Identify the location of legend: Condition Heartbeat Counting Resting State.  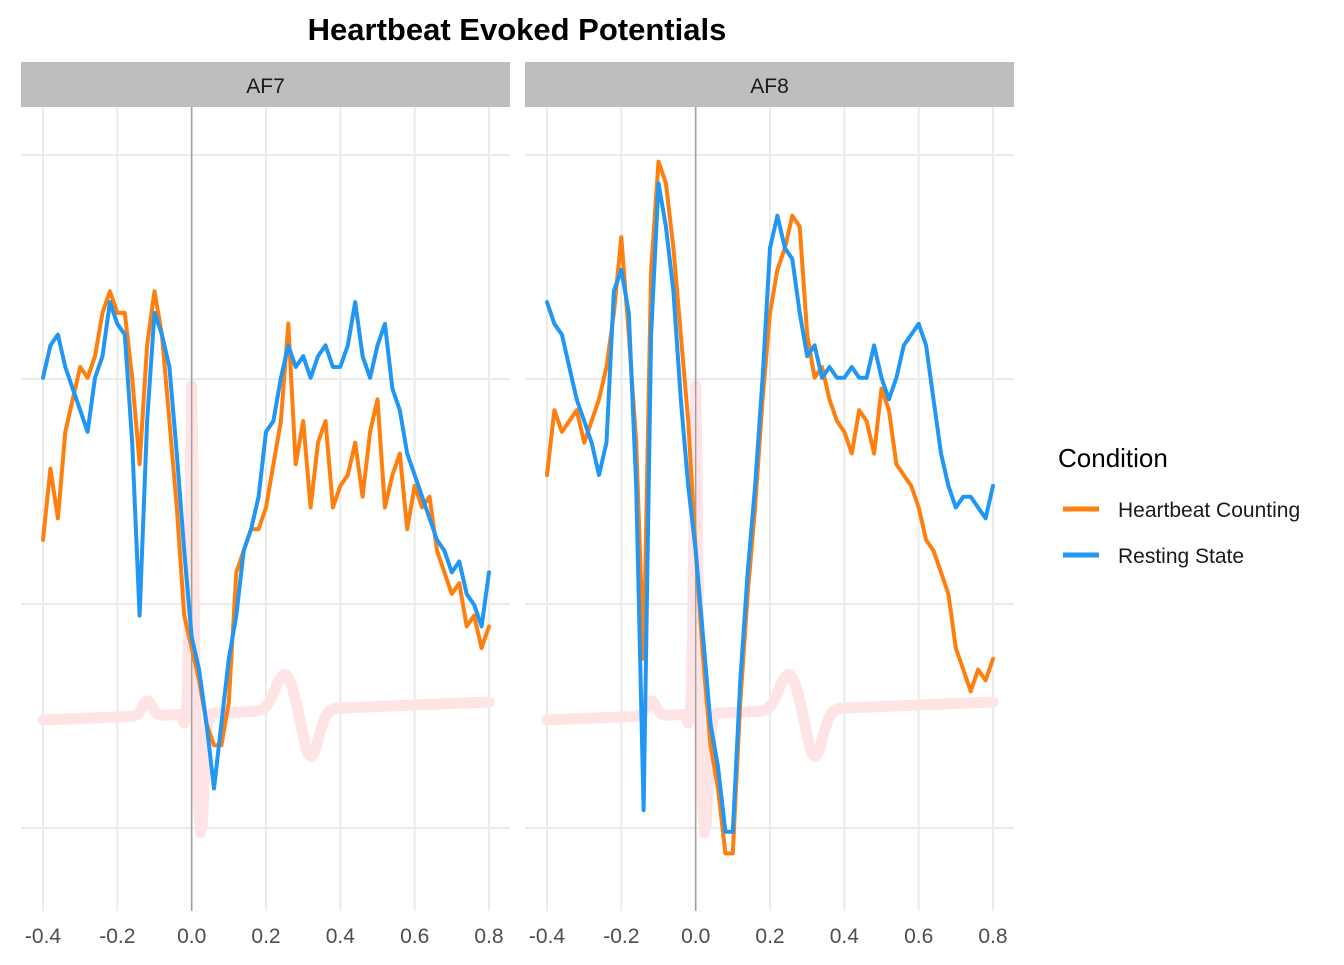
(1179, 505).